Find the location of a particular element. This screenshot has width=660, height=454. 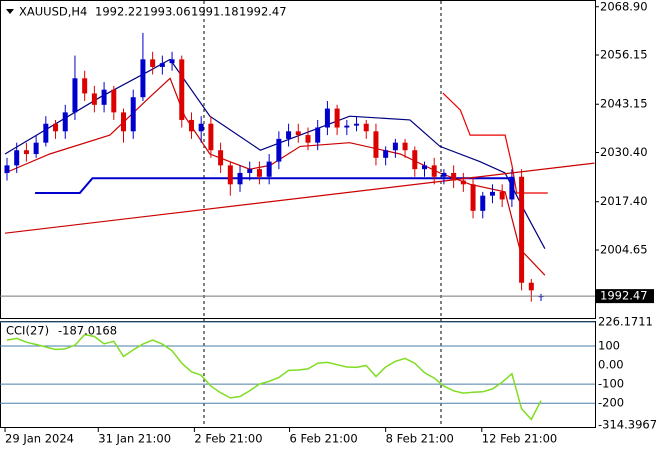

menu-arrow is located at coordinates (10, 11).